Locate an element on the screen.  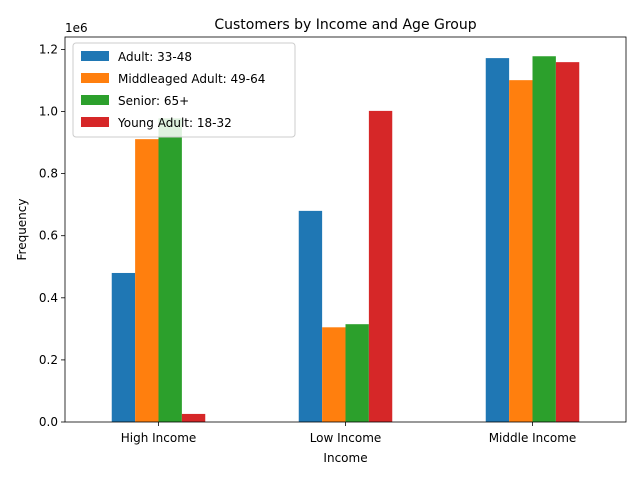
y-tick-label: 0.0 is located at coordinates (48, 422).